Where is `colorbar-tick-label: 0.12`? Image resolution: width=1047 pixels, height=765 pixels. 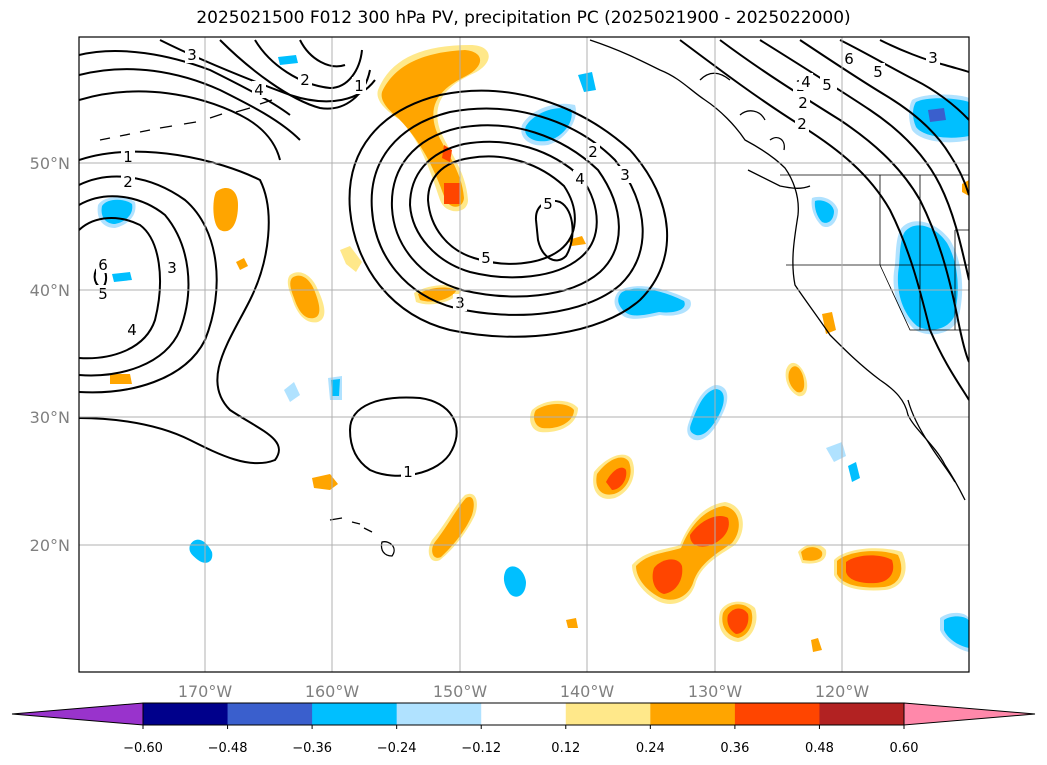 colorbar-tick-label: 0.12 is located at coordinates (565, 748).